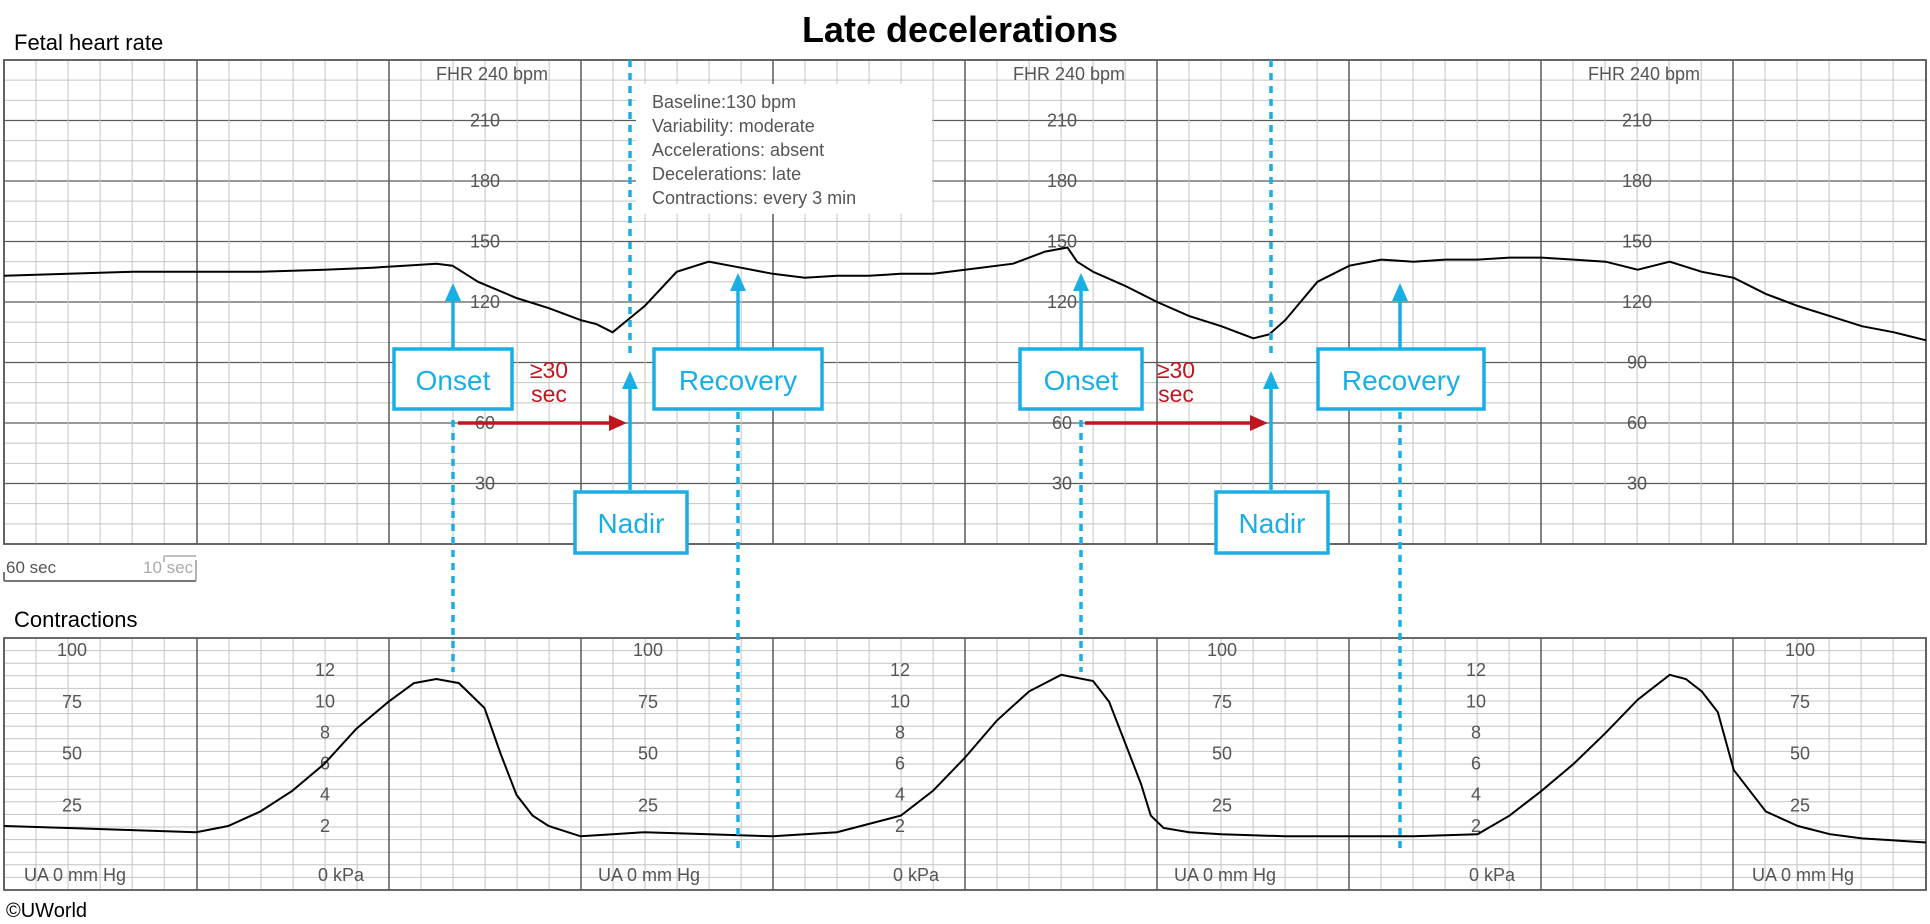 Image resolution: width=1930 pixels, height=924 pixels. I want to click on copyright-text: ©UWorld, so click(46, 911).